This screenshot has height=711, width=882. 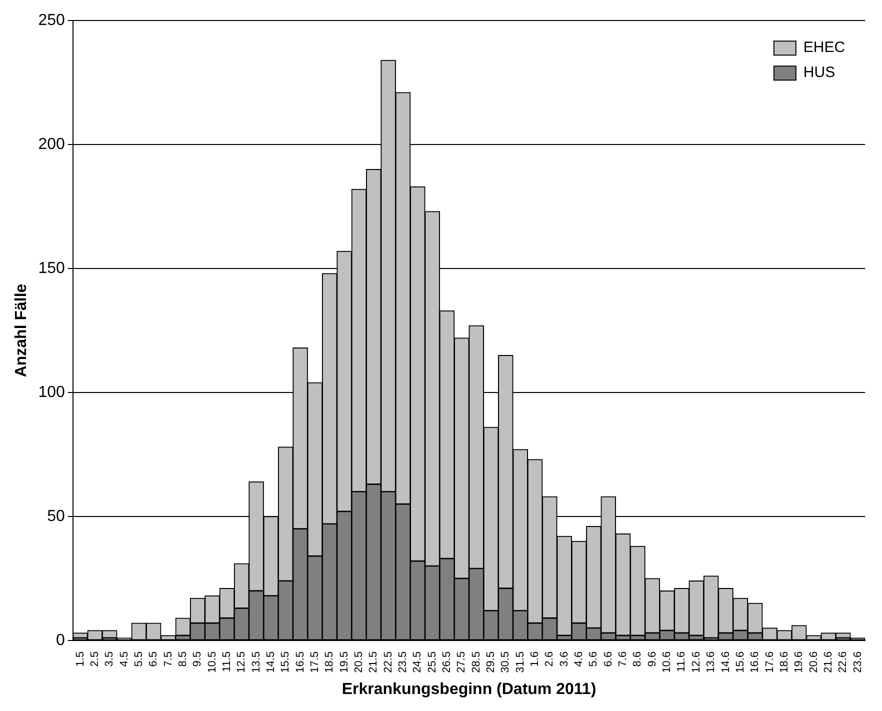 I want to click on x-tick-label: 2.5, so click(x=94, y=659).